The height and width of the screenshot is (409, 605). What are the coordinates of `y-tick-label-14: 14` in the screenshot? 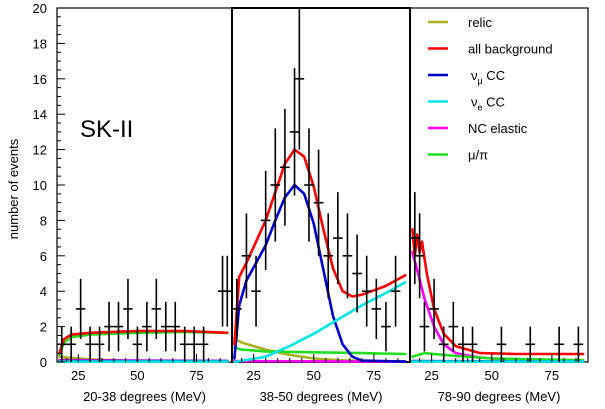 It's located at (40, 114).